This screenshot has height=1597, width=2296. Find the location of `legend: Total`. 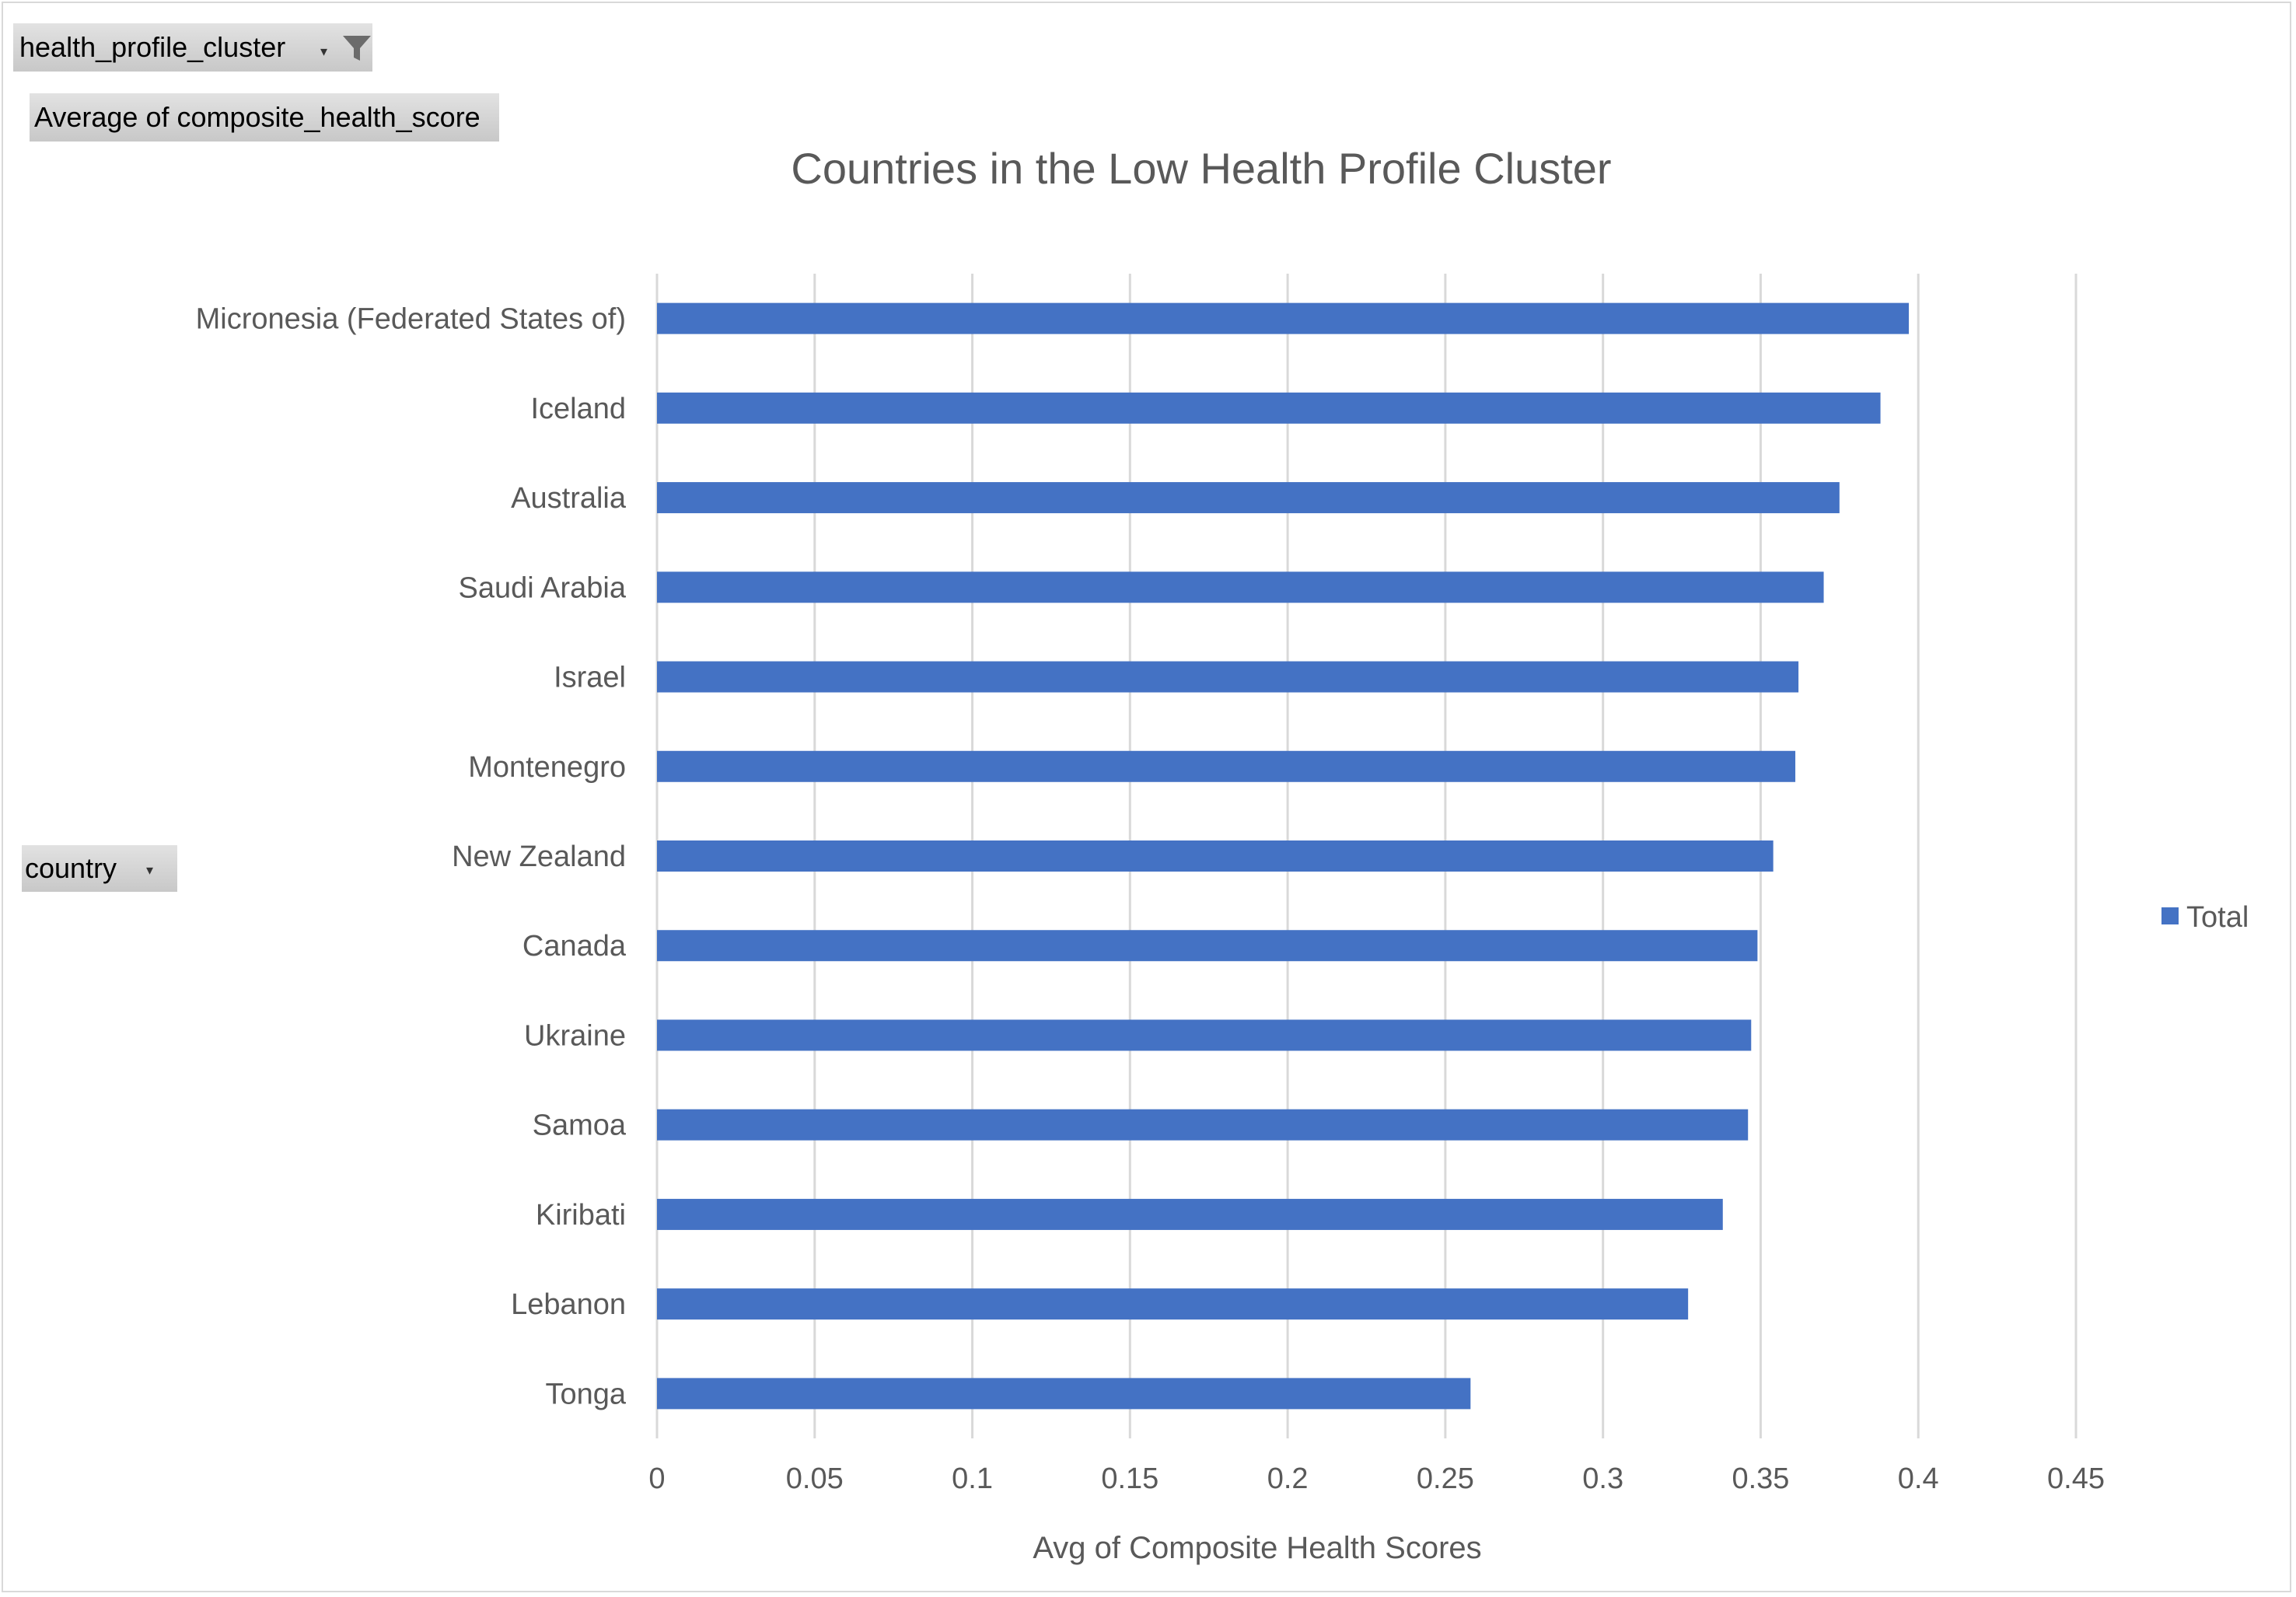

legend: Total is located at coordinates (2205, 917).